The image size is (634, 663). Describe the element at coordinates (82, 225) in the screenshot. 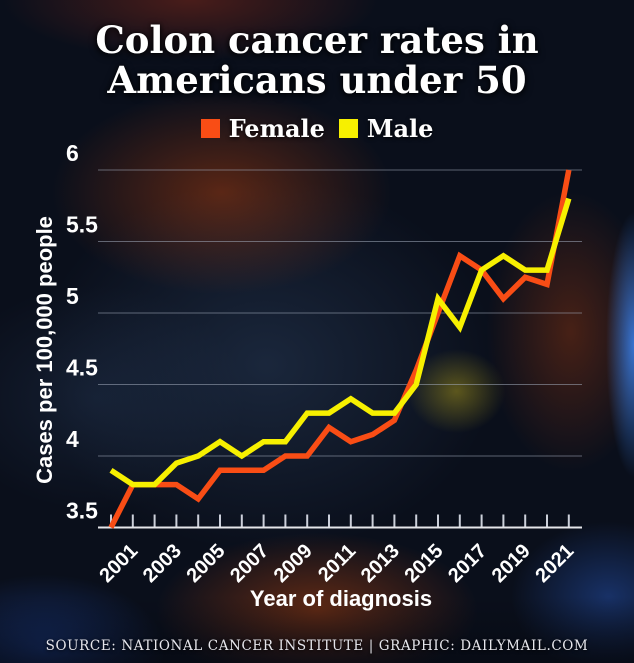

I see `y-tick-label: 5.5` at that location.